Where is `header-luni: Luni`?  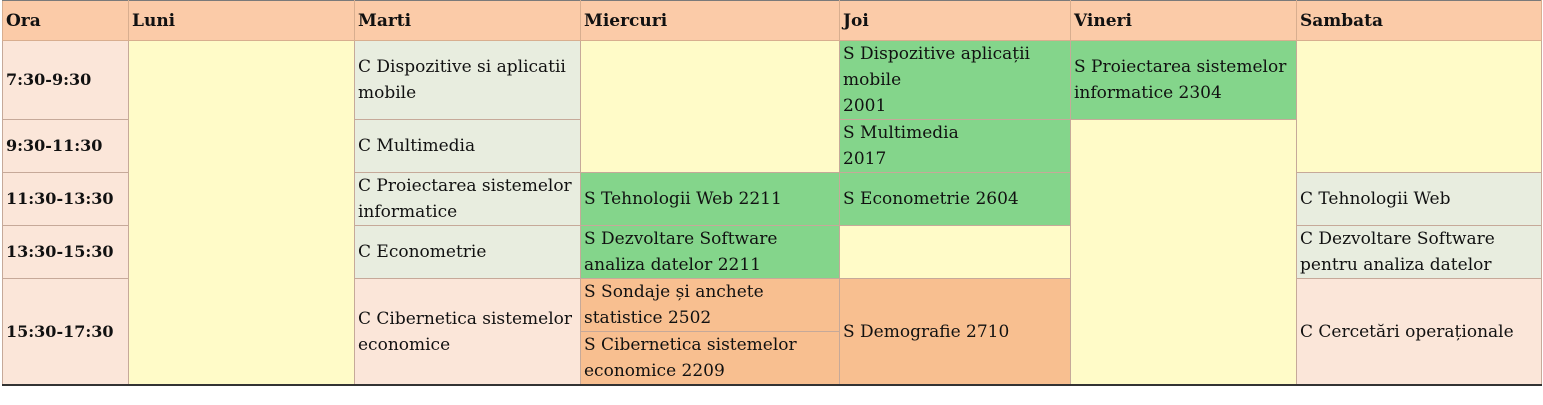
header-luni: Luni is located at coordinates (241, 20).